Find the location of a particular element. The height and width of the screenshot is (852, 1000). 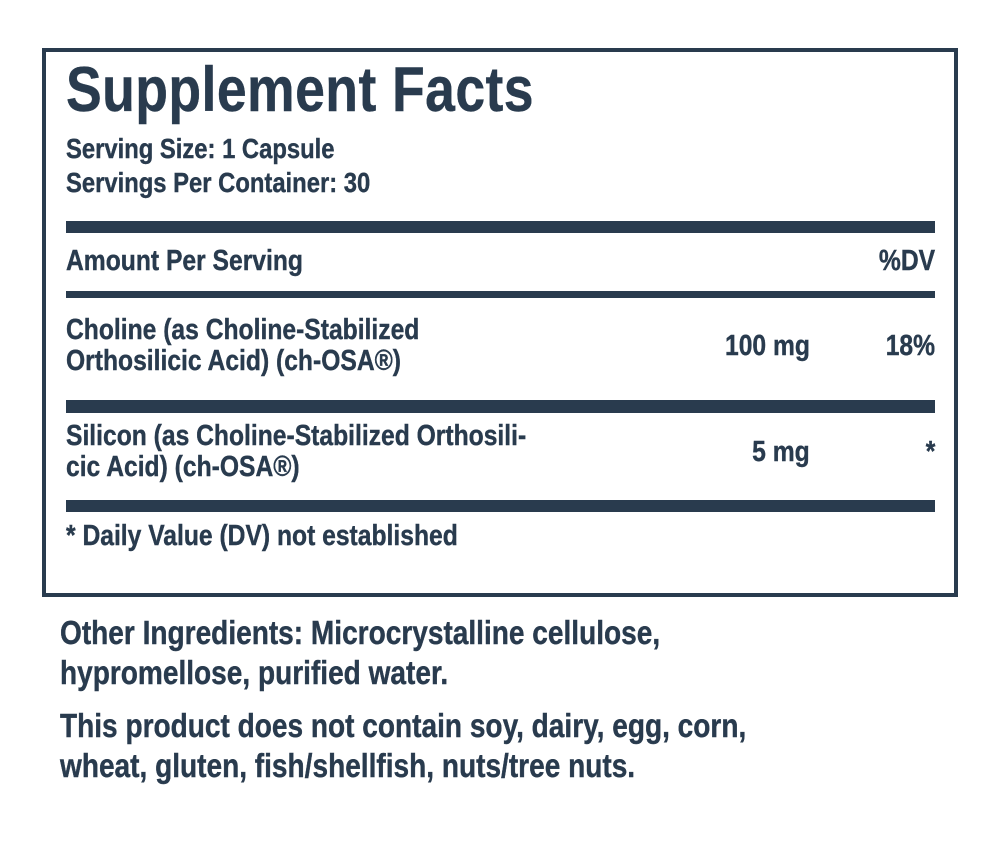

nutrient-amount: 100 mg is located at coordinates (767, 345).